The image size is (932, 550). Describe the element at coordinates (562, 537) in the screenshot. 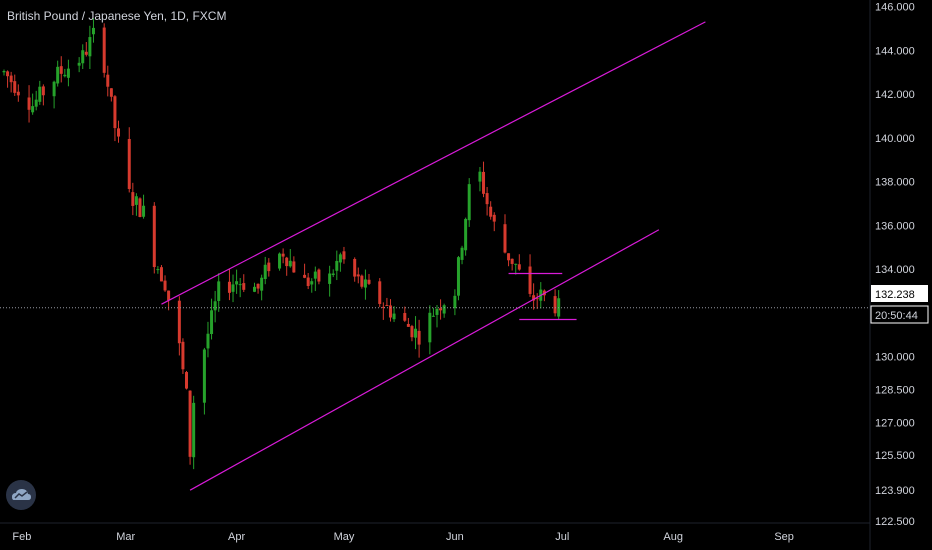

I see `x-tick-label: Jul` at that location.